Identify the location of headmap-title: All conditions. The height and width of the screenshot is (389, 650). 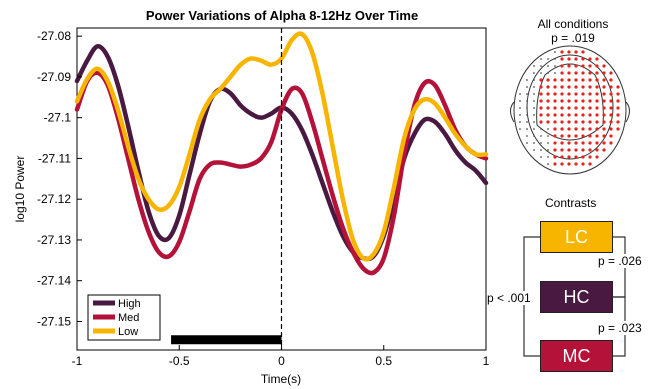
(573, 24).